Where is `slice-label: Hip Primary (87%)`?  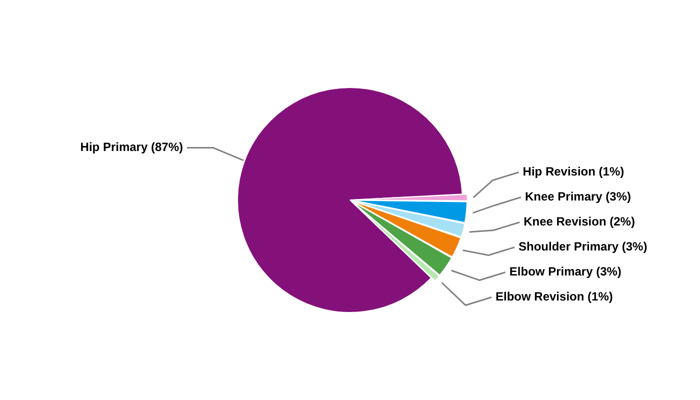
slice-label: Hip Primary (87%) is located at coordinates (131, 147).